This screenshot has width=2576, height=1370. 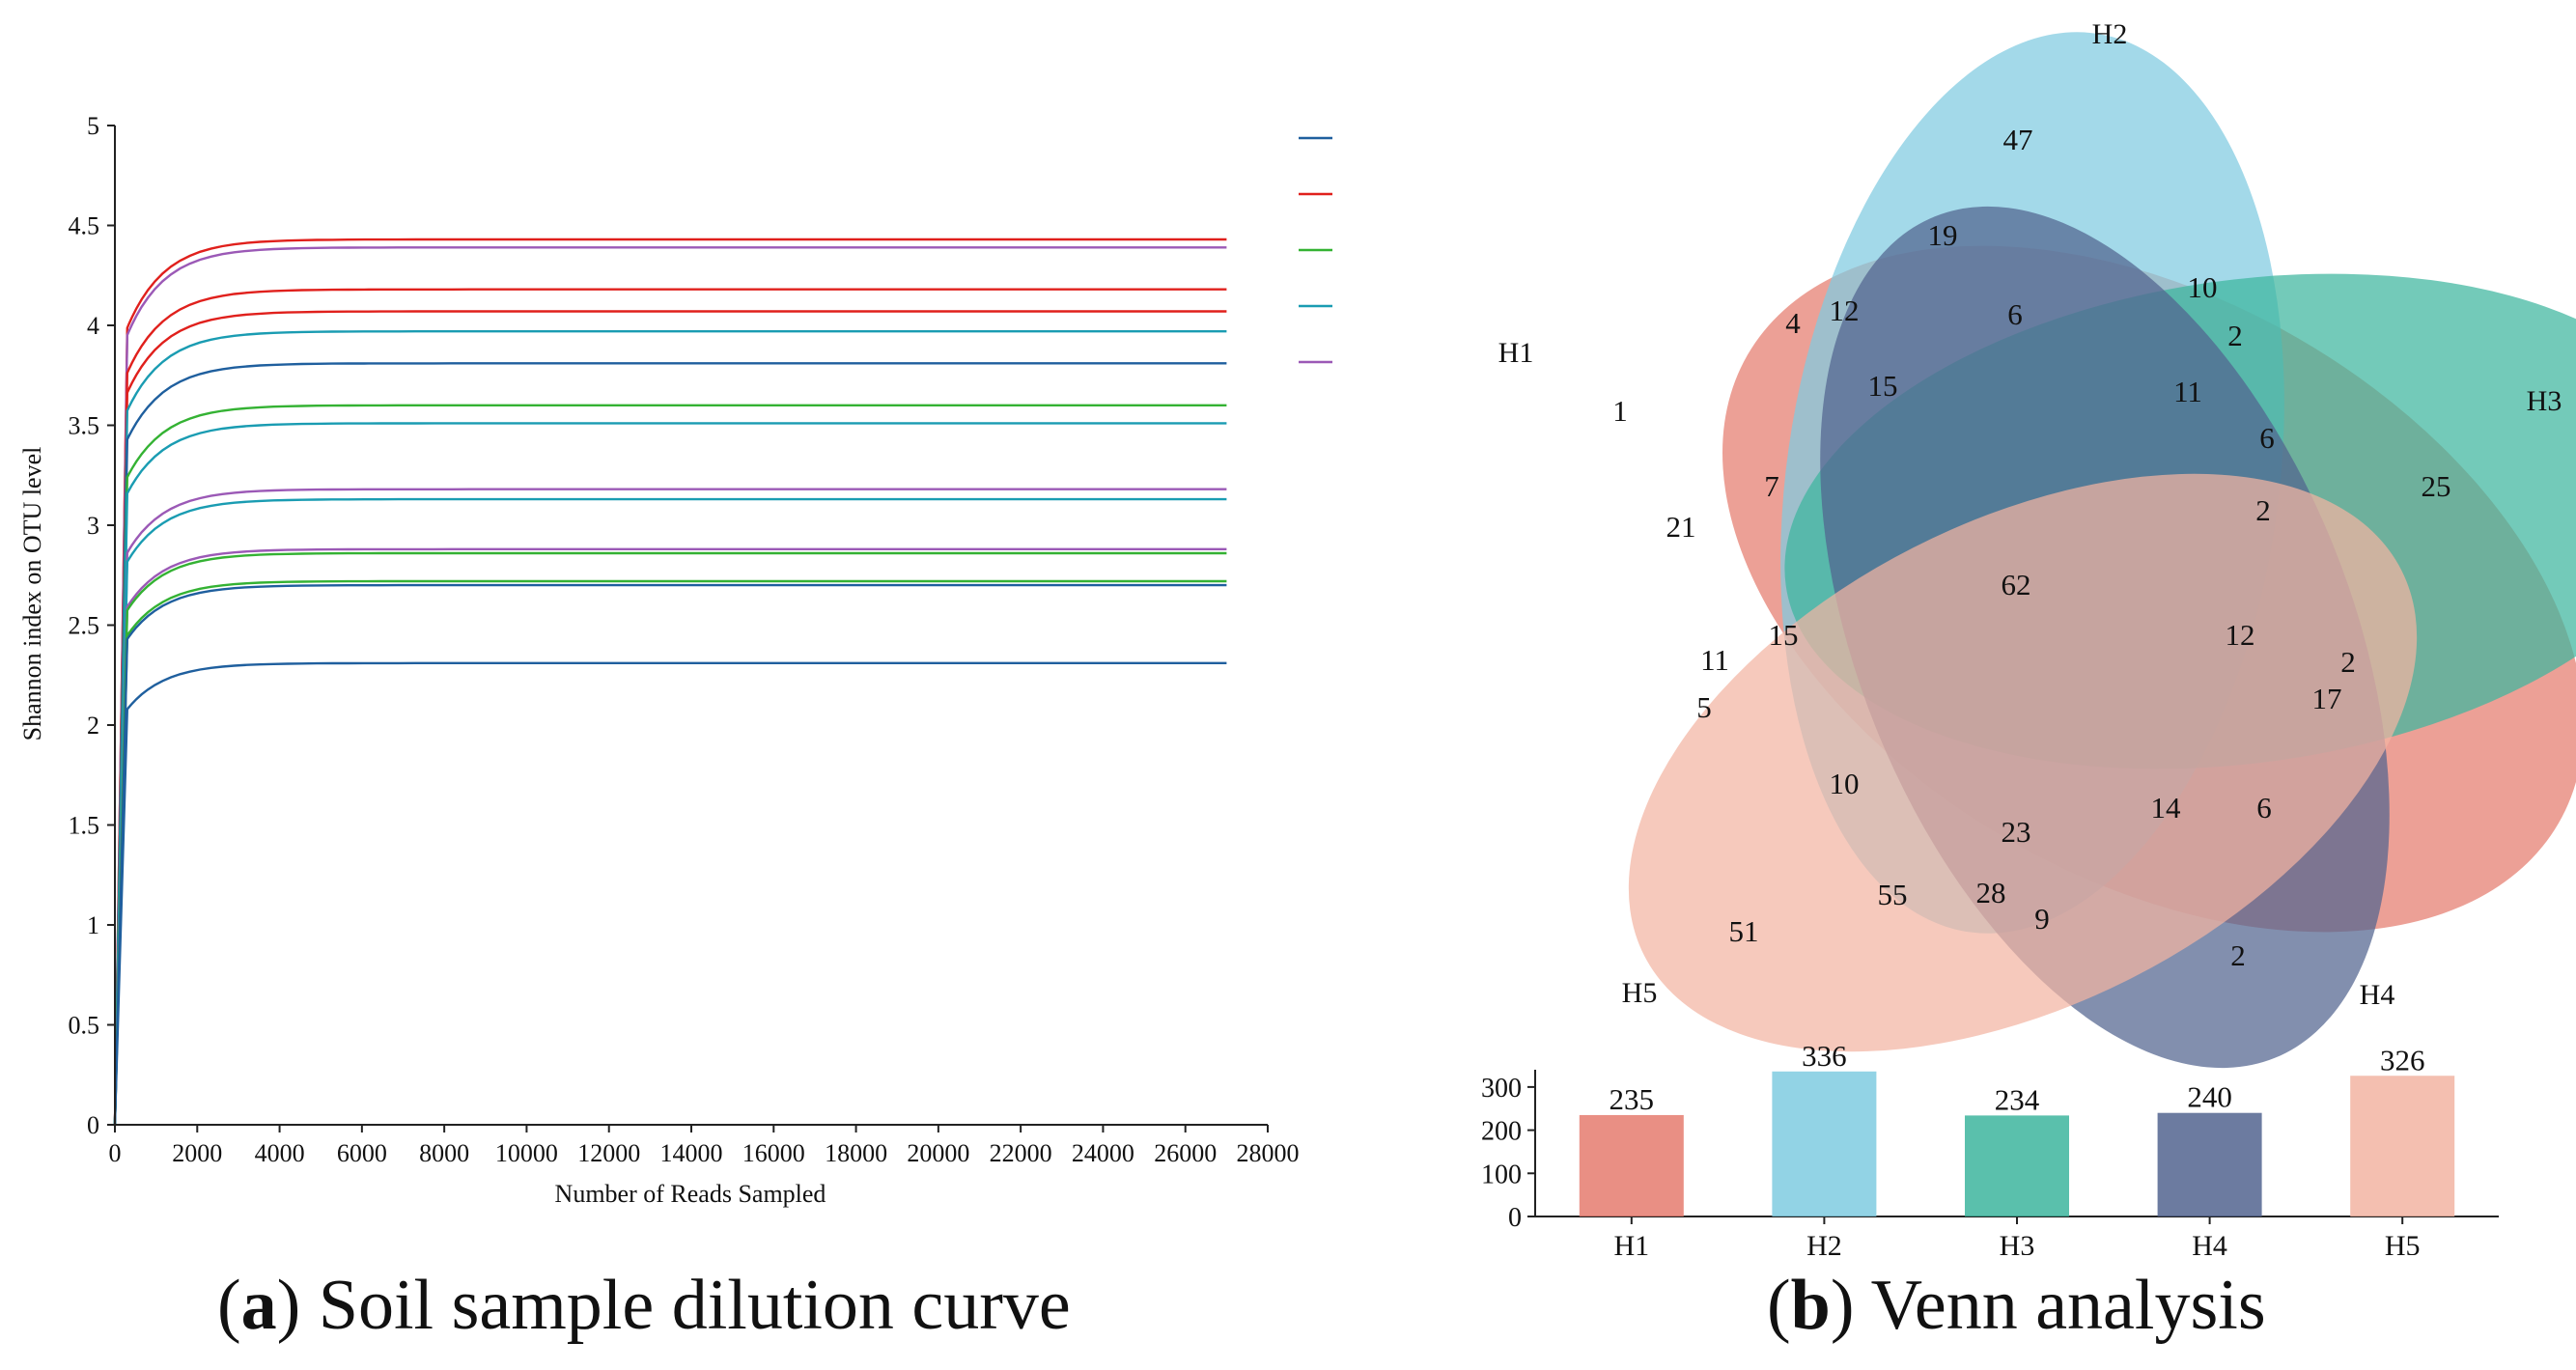 What do you see at coordinates (2378, 995) in the screenshot?
I see `venn-set-label-h4: H4` at bounding box center [2378, 995].